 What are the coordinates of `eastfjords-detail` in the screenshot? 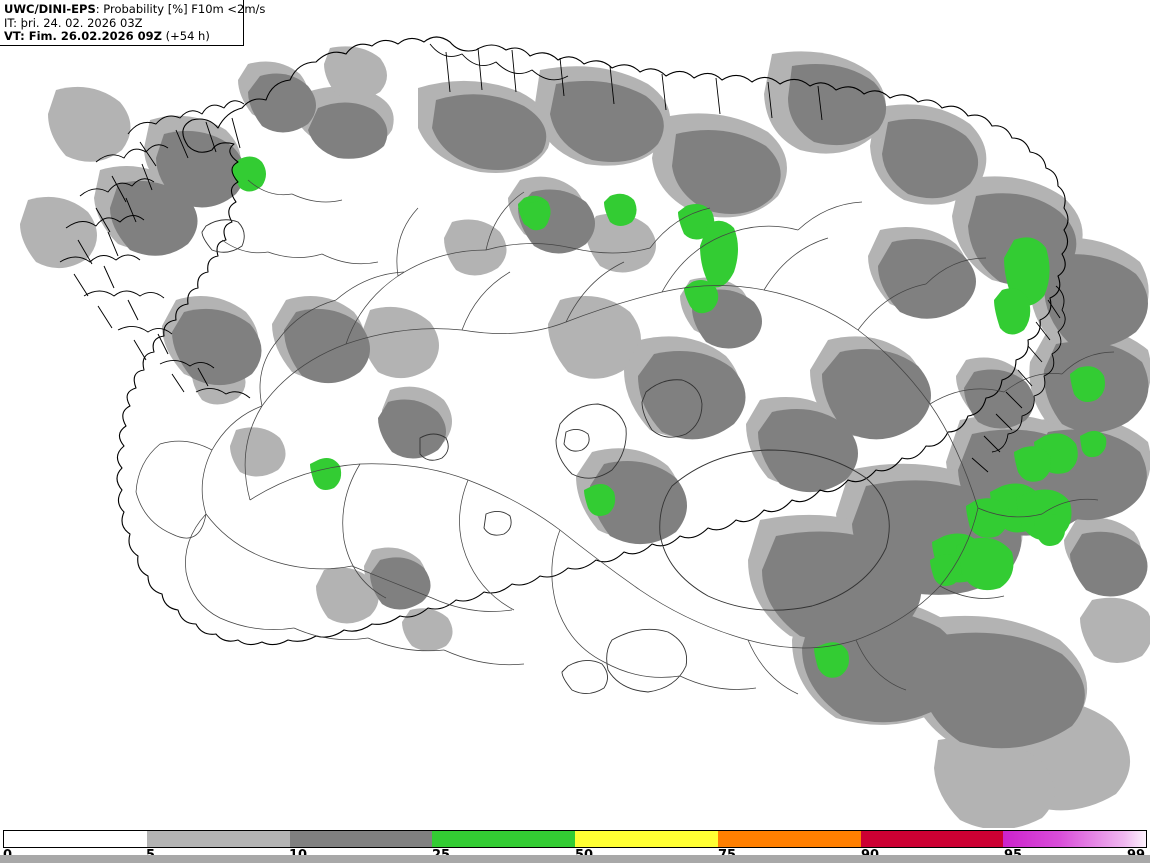 It's located at (1018, 379).